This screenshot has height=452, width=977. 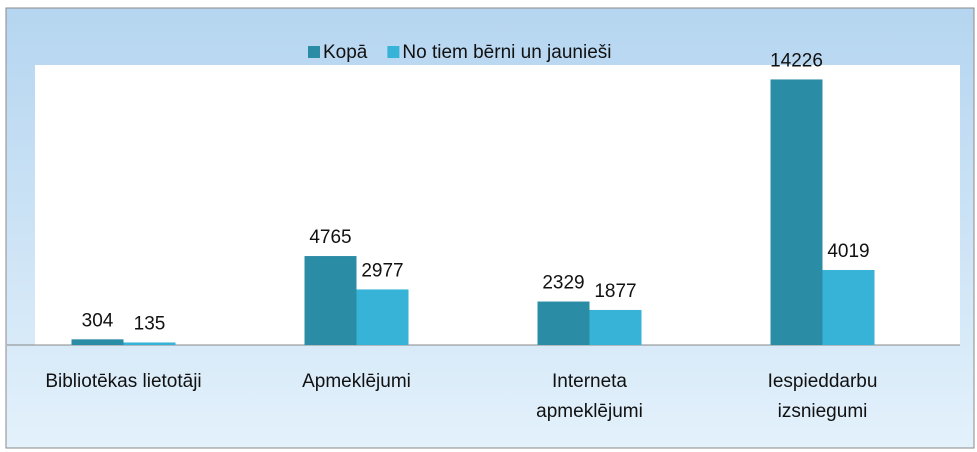 What do you see at coordinates (796, 60) in the screenshot?
I see `data-label: 14226` at bounding box center [796, 60].